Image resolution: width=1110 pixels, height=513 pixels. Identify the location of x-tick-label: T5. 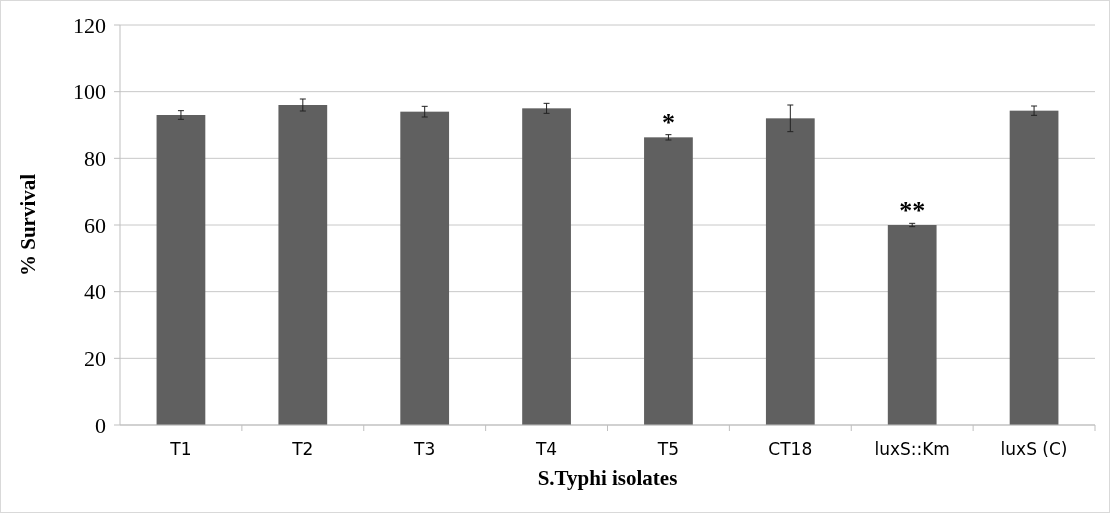
(668, 449).